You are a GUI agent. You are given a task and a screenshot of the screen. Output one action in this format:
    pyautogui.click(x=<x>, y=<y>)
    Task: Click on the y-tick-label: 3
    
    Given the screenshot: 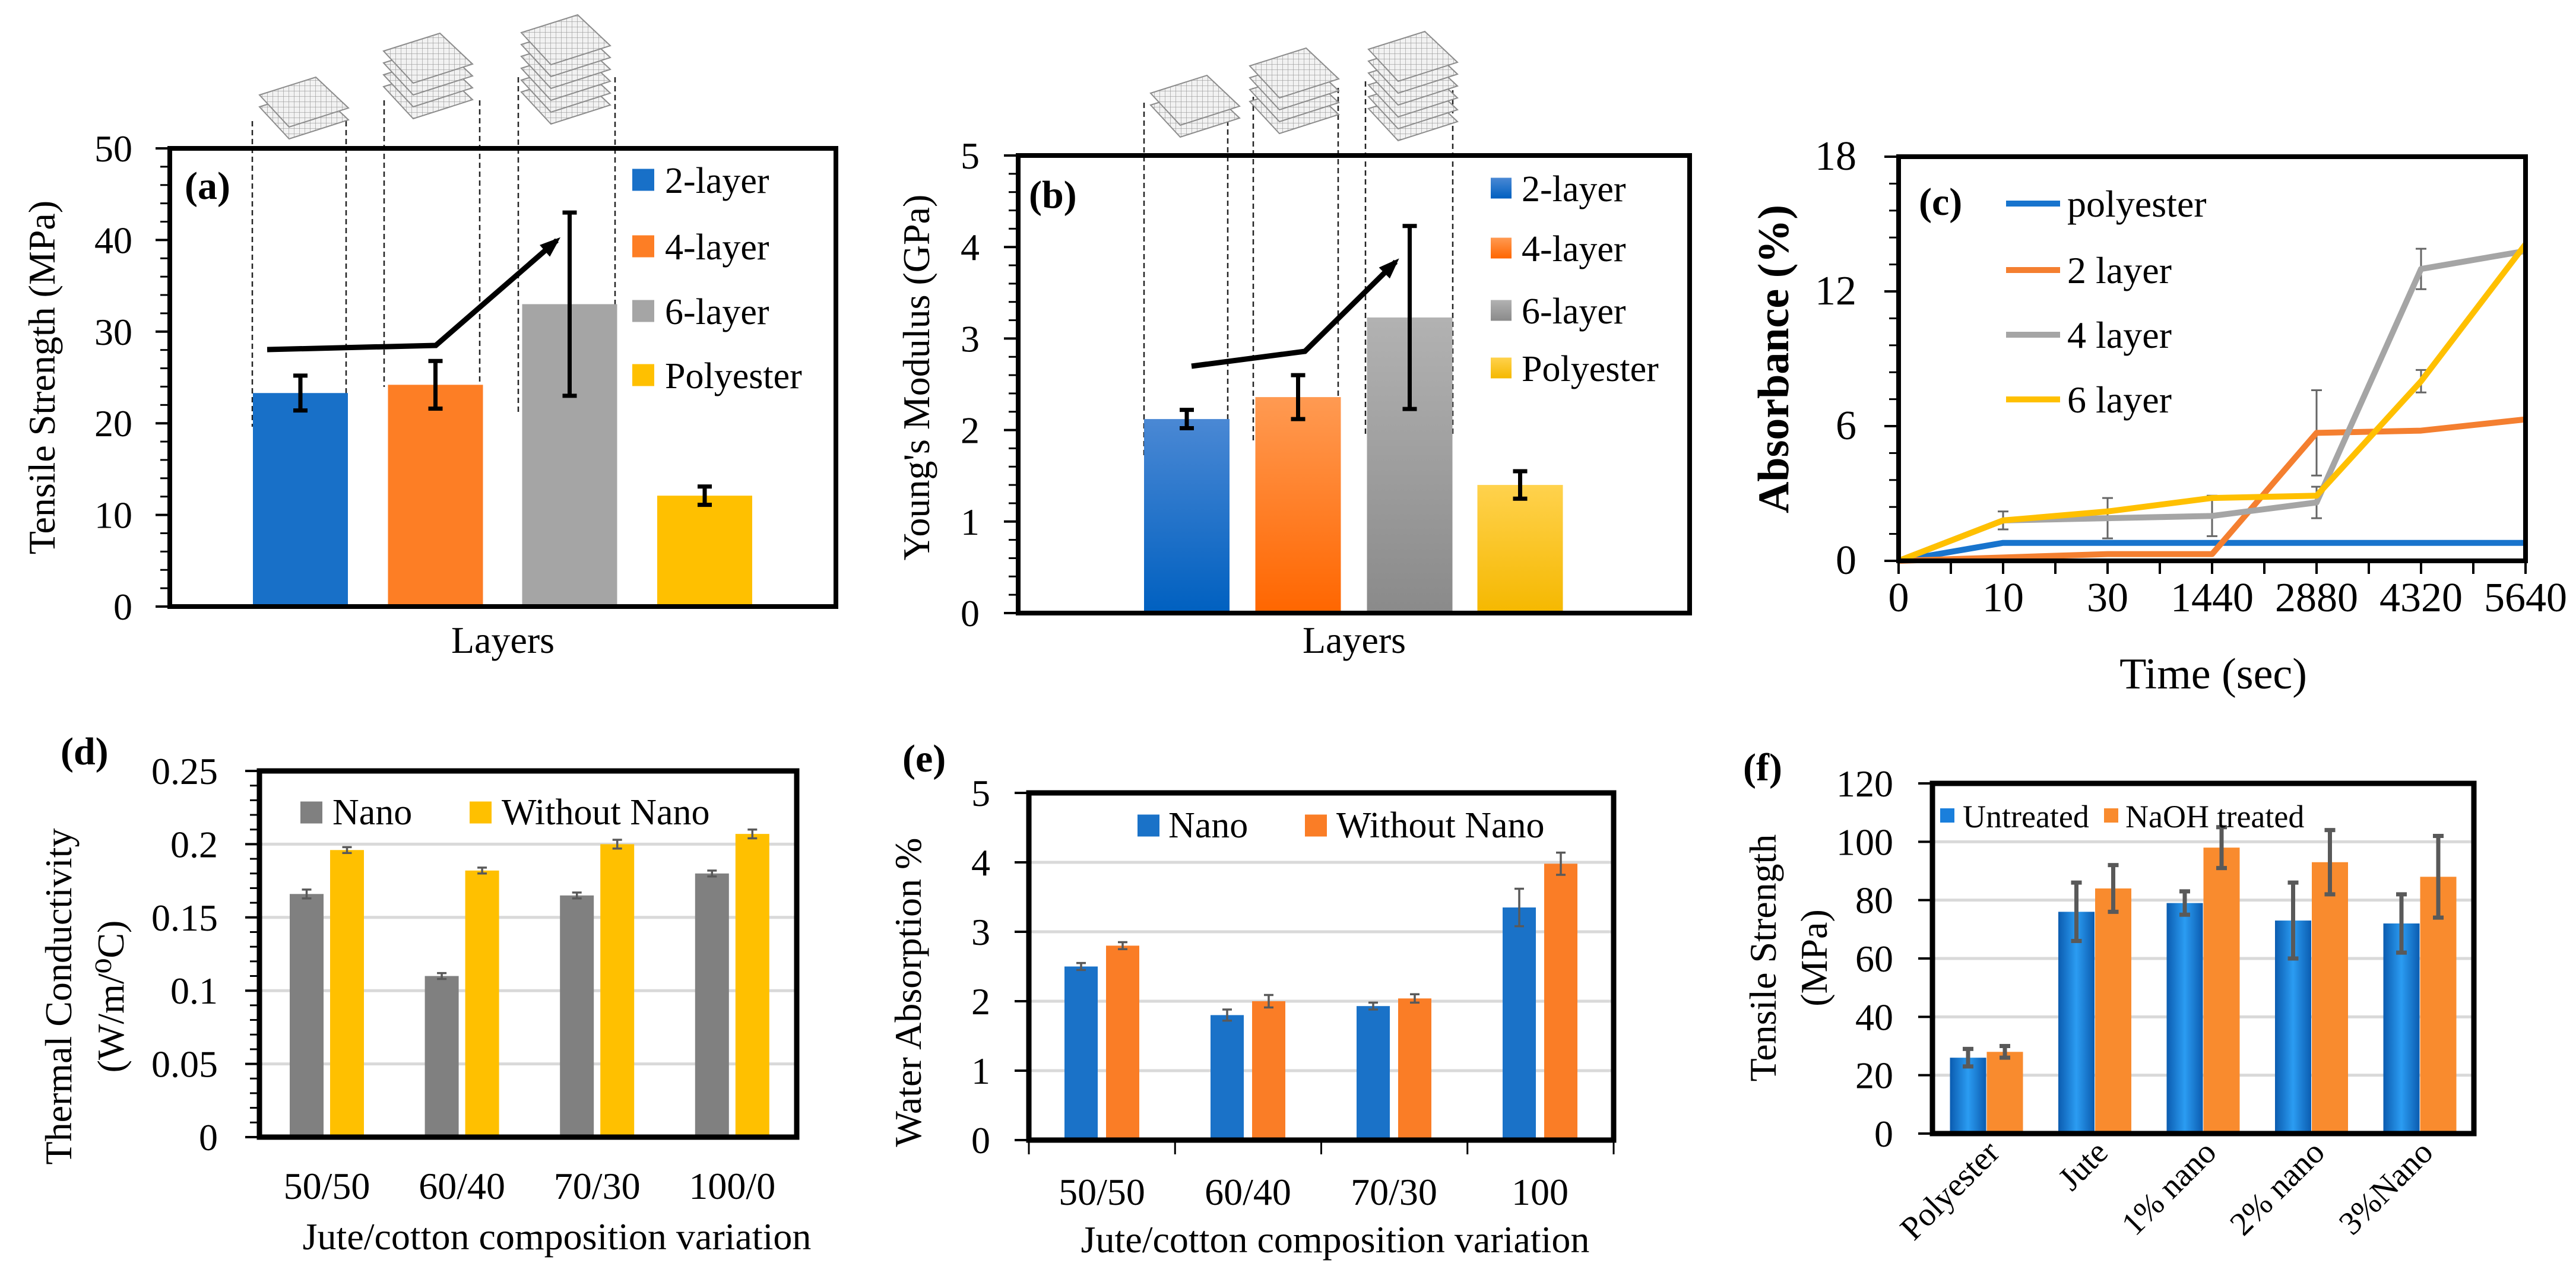 What is the action you would take?
    pyautogui.click(x=981, y=932)
    